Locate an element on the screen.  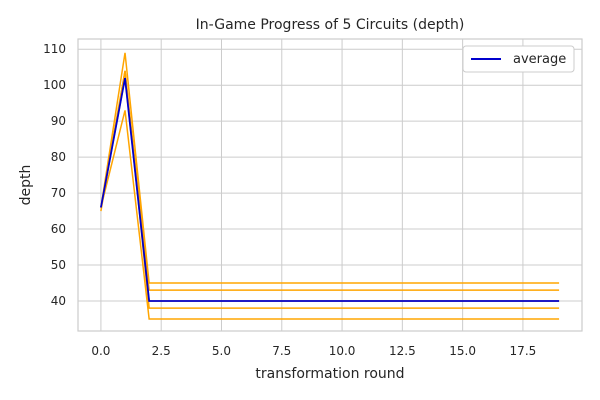
x-tick-label: 5.0 is located at coordinates (221, 351).